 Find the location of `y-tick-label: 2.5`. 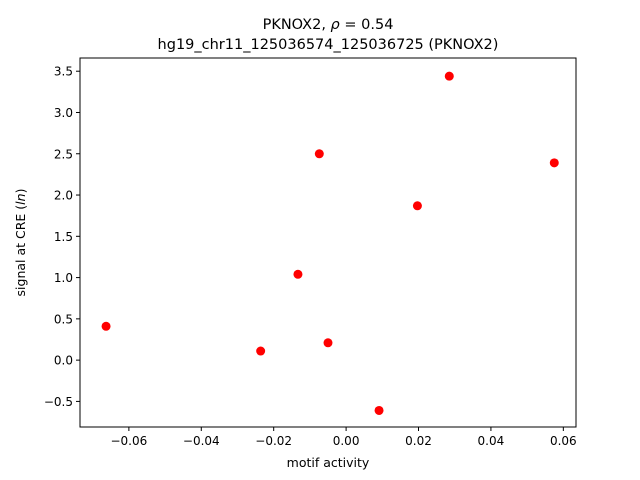

y-tick-label: 2.5 is located at coordinates (63, 154).